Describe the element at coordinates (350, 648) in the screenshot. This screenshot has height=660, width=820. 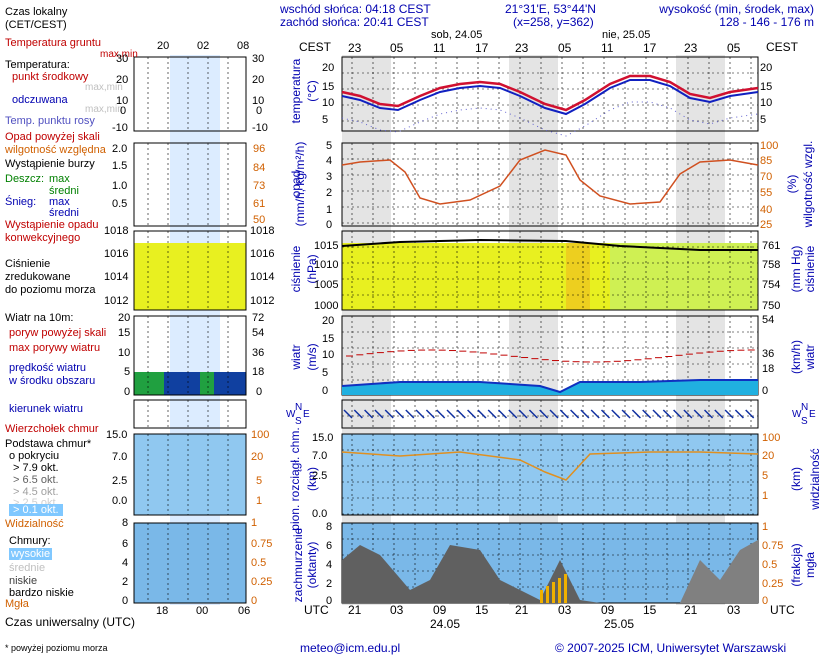
I see `footer-email: meteo@icm.edu.pl` at that location.